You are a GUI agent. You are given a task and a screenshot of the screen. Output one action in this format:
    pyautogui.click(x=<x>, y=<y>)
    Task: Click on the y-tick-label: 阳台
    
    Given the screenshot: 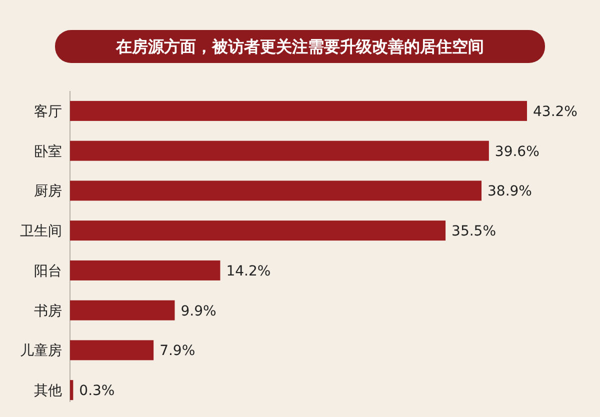 What is the action you would take?
    pyautogui.click(x=48, y=271)
    